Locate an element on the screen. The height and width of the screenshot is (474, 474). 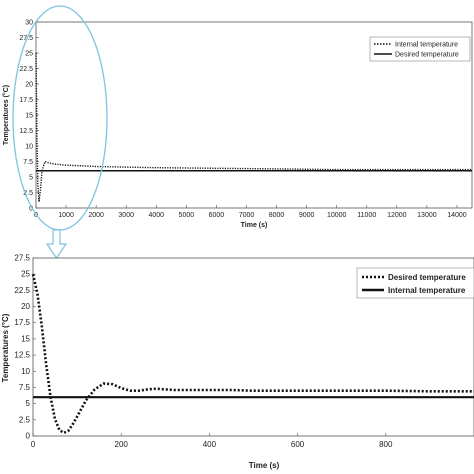
c2-y-tick-label: 7.5 is located at coordinates (25, 387).